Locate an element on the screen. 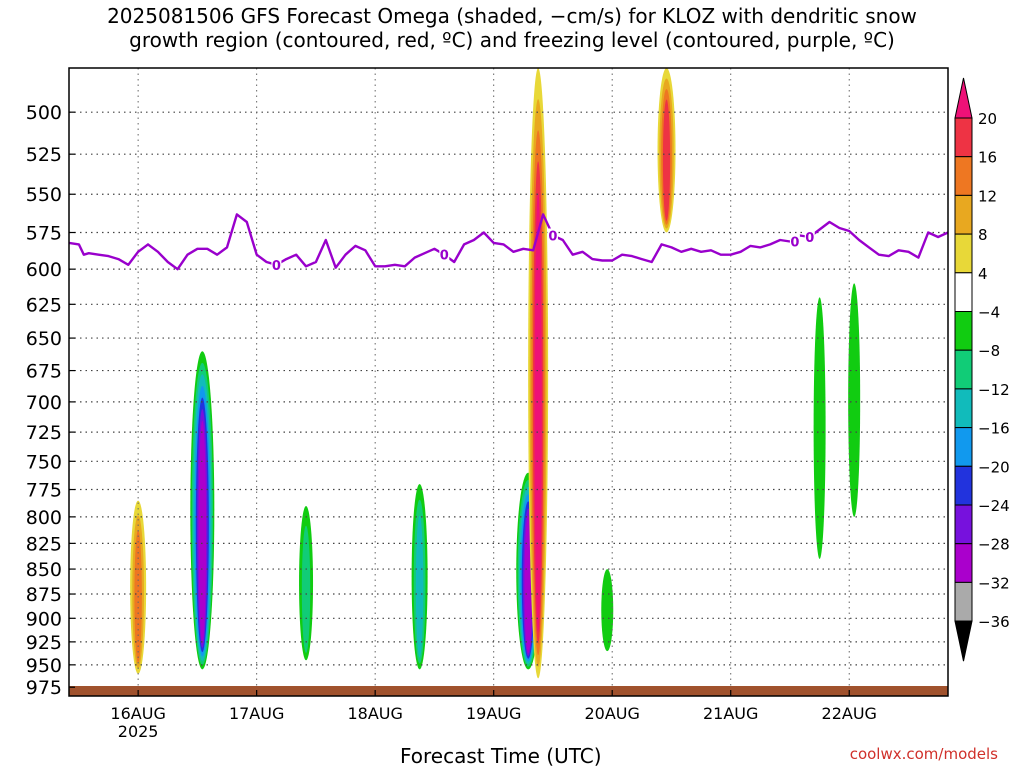 The height and width of the screenshot is (768, 1024). freezing-level-contour: 000 0 0 is located at coordinates (508, 243).